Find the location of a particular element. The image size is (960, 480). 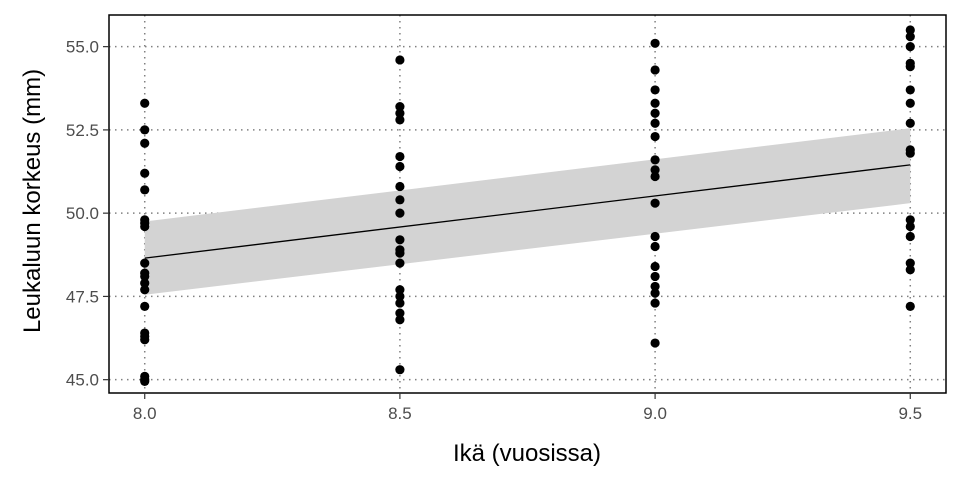

y-tick-label: 47.5 is located at coordinates (82, 296).